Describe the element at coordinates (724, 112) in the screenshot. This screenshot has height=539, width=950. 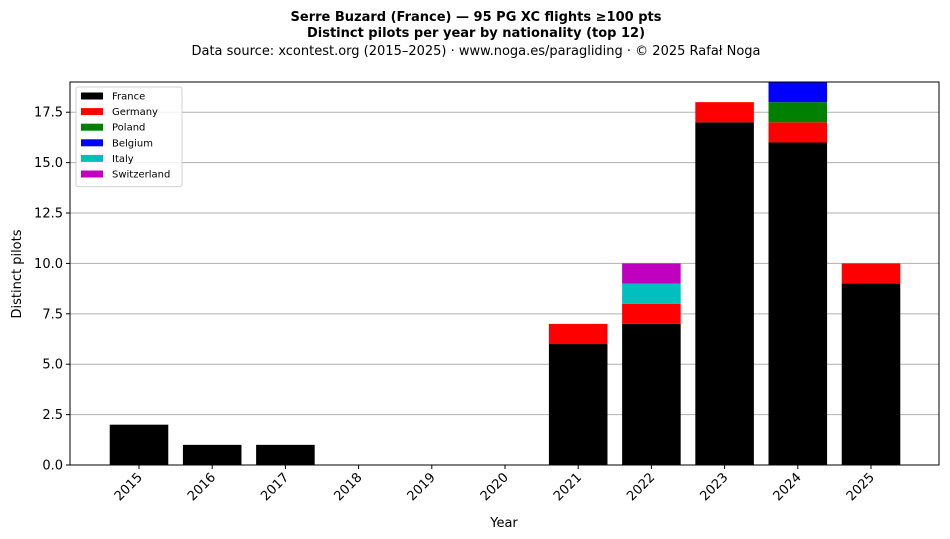
I see `bar-2023-germany` at that location.